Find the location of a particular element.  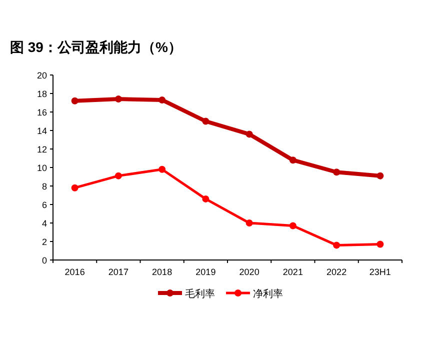

x-tick-label: 2021 is located at coordinates (292, 272).